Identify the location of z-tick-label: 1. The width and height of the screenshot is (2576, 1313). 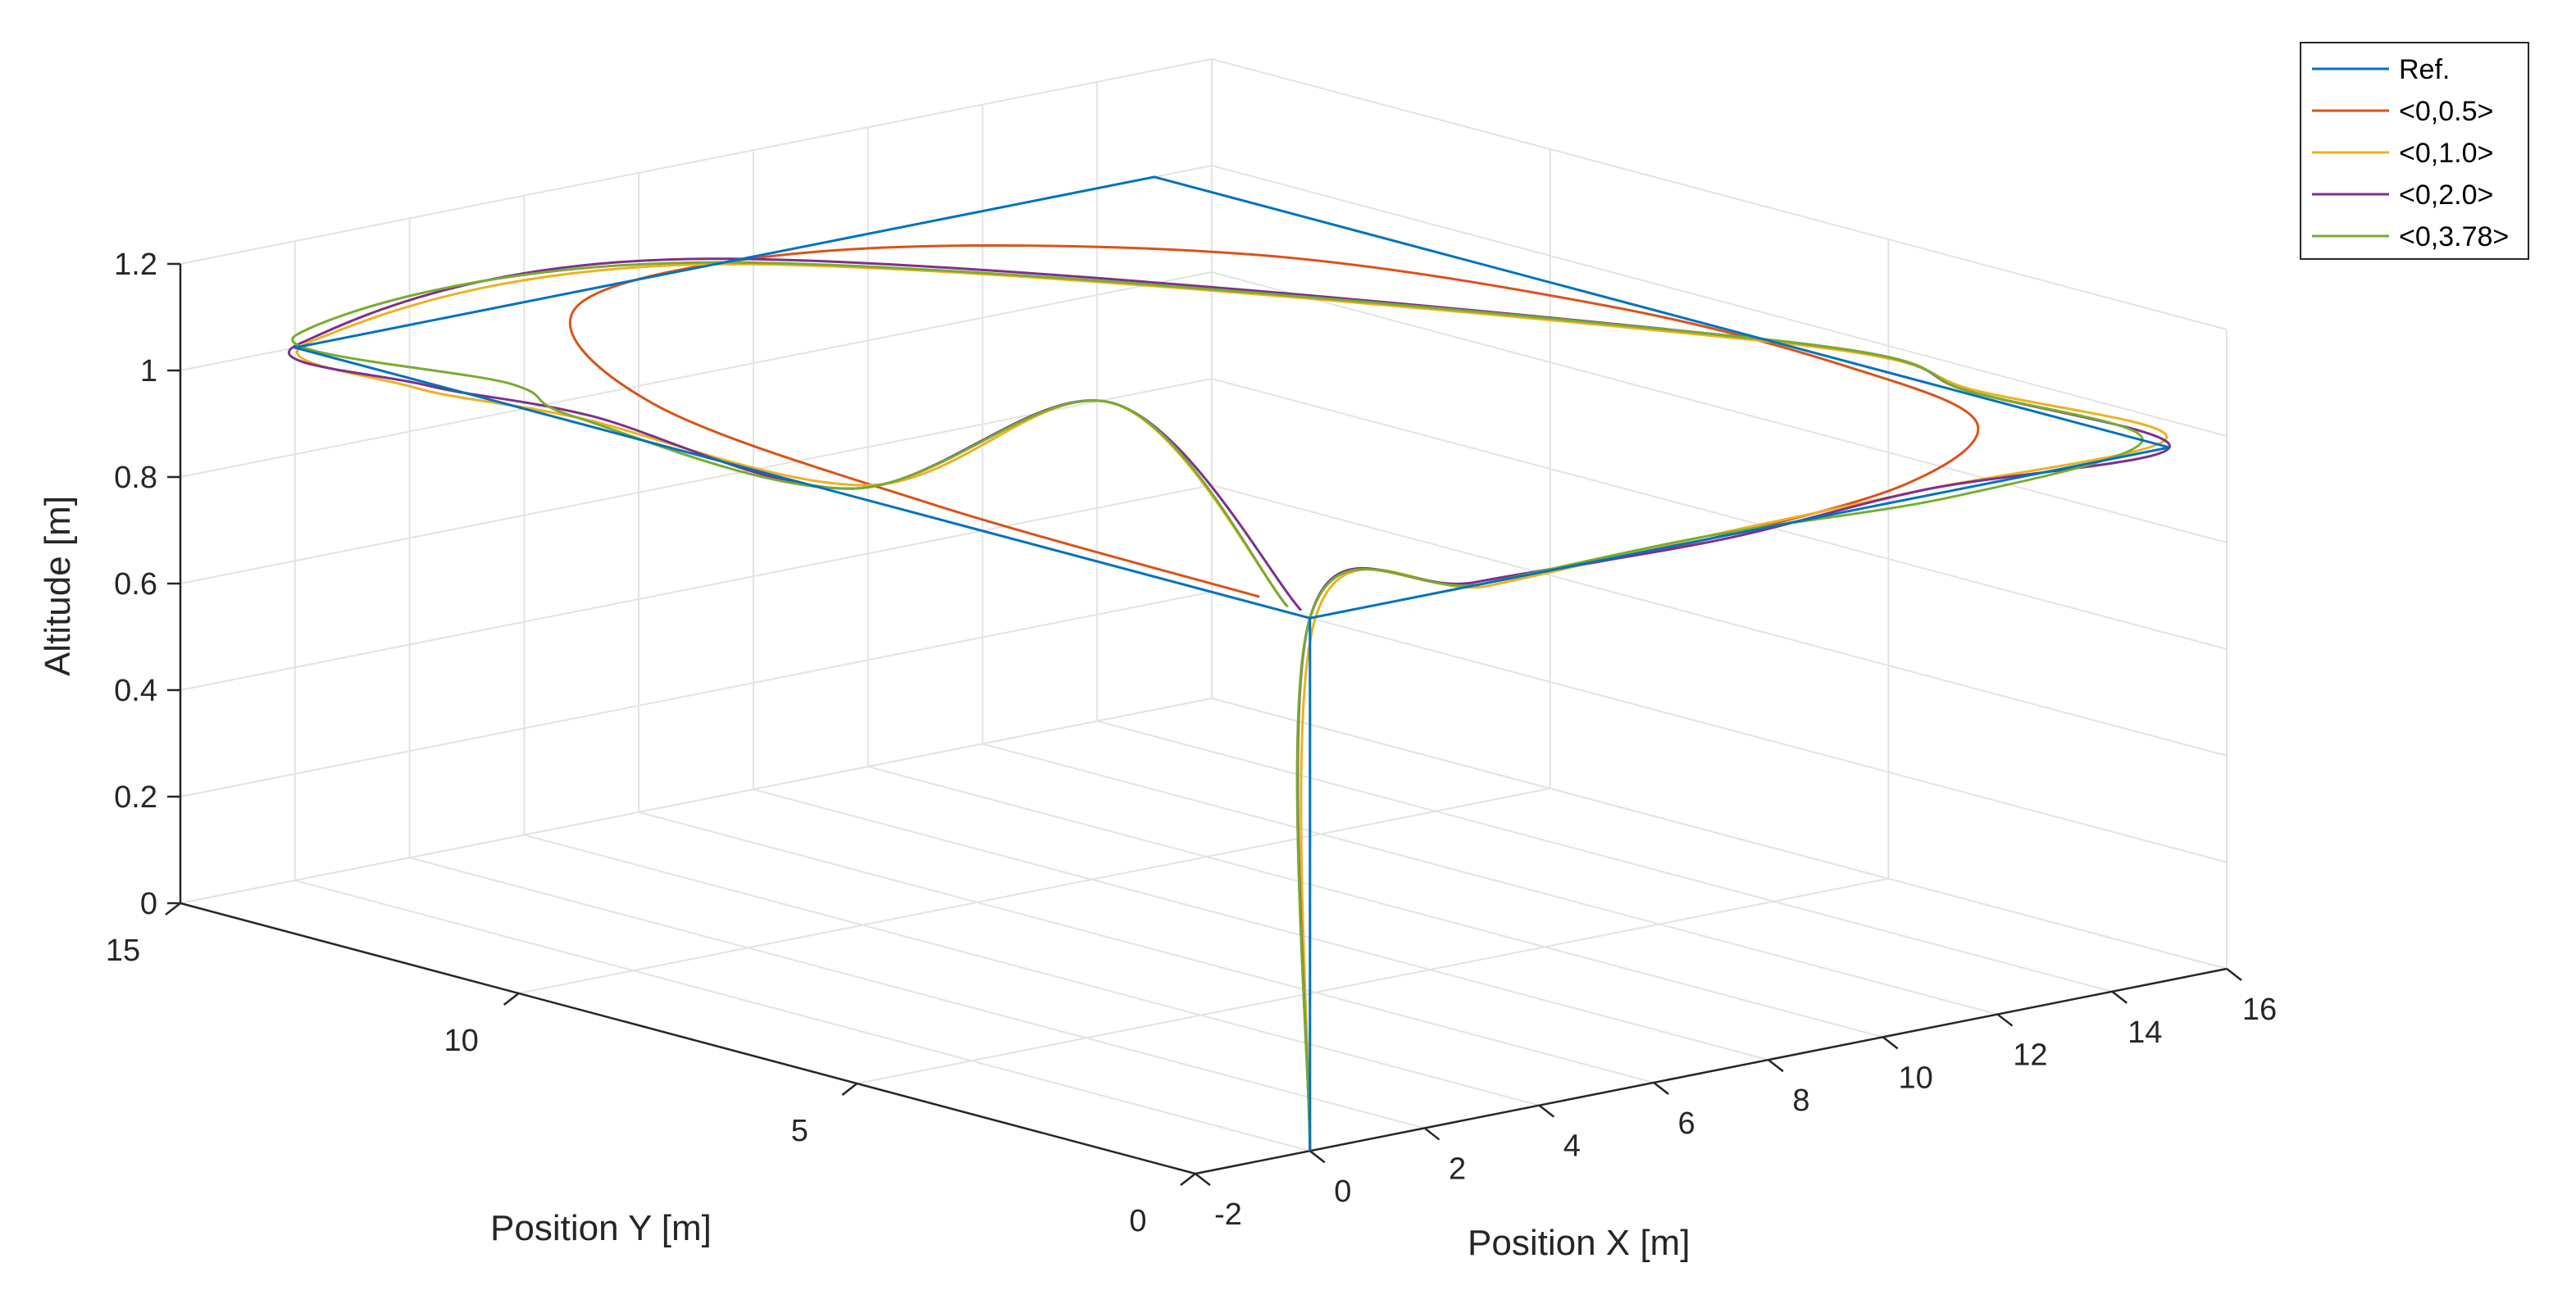
(149, 371).